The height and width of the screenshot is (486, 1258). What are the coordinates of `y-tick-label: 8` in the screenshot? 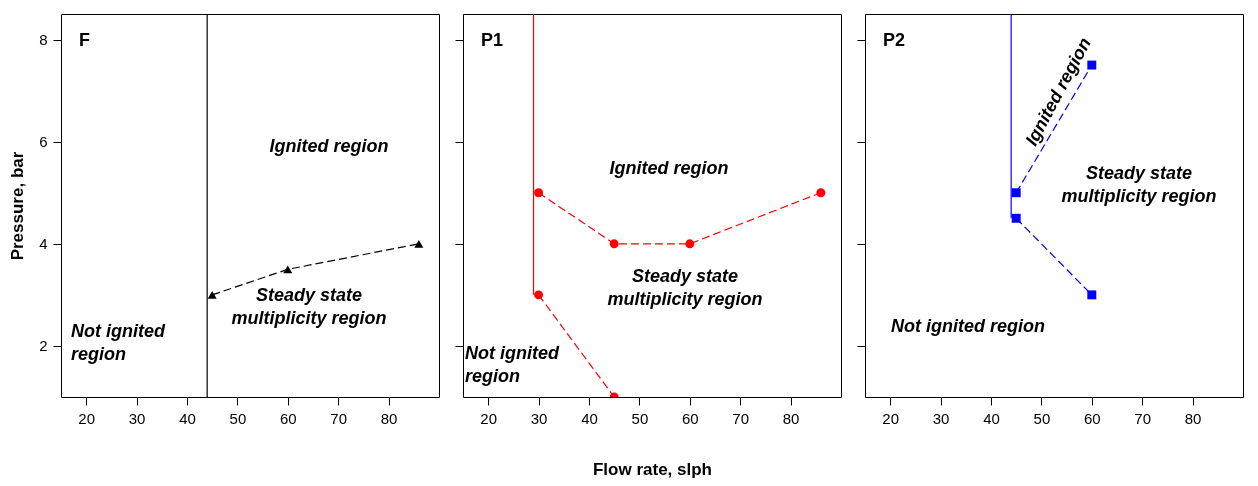 It's located at (43, 40).